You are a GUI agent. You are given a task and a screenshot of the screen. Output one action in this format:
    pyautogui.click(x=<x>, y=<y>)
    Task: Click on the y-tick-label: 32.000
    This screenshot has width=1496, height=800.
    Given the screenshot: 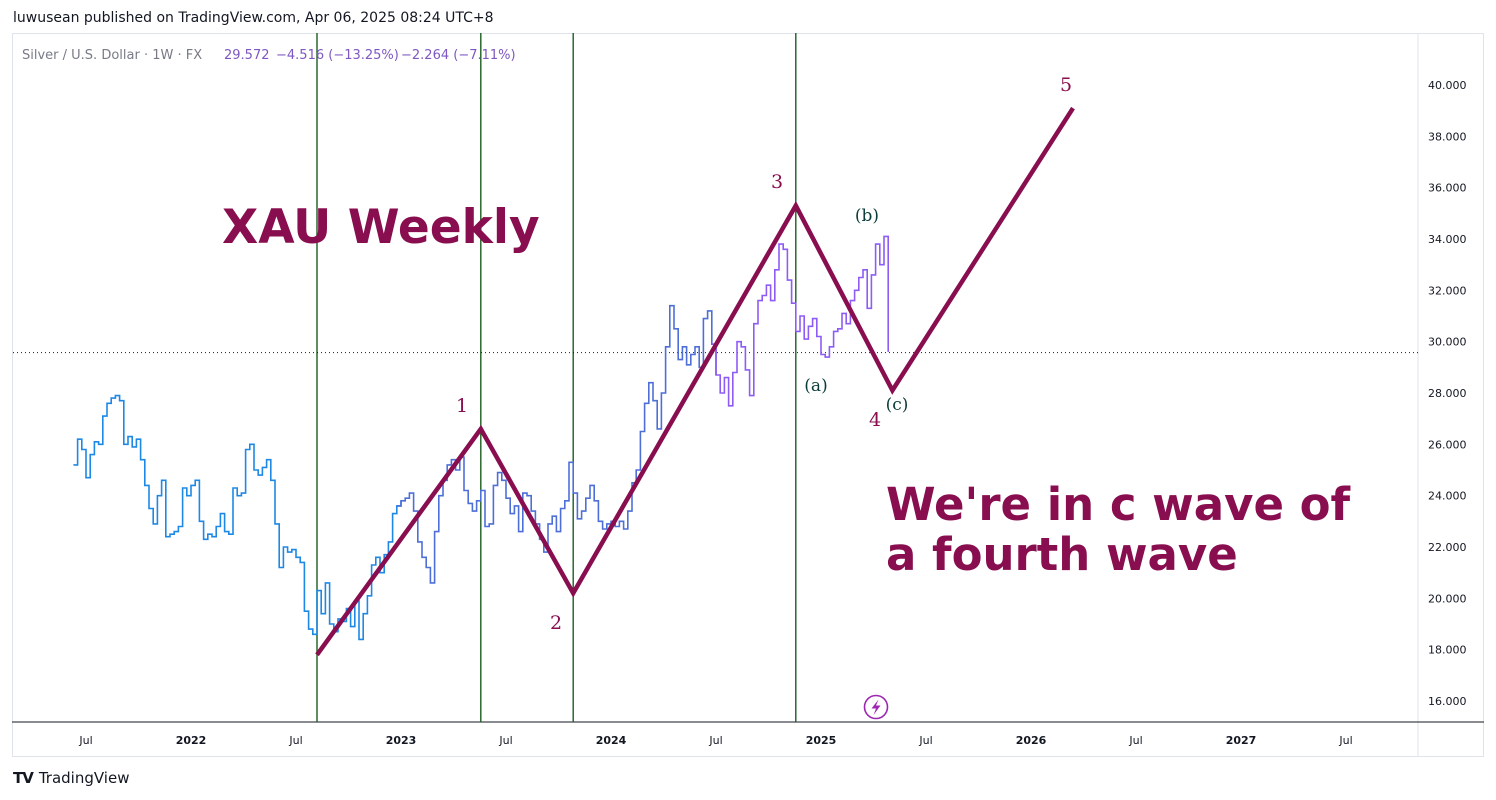 What is the action you would take?
    pyautogui.click(x=1447, y=290)
    